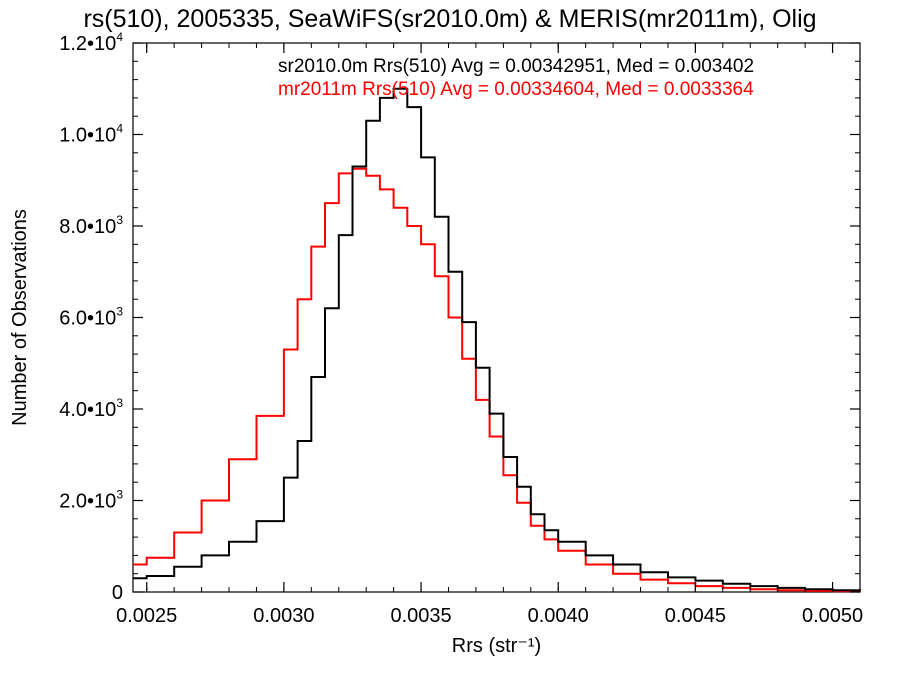 This screenshot has width=900, height=675. Describe the element at coordinates (20, 317) in the screenshot. I see `y-axis-label: Number of Observations` at that location.